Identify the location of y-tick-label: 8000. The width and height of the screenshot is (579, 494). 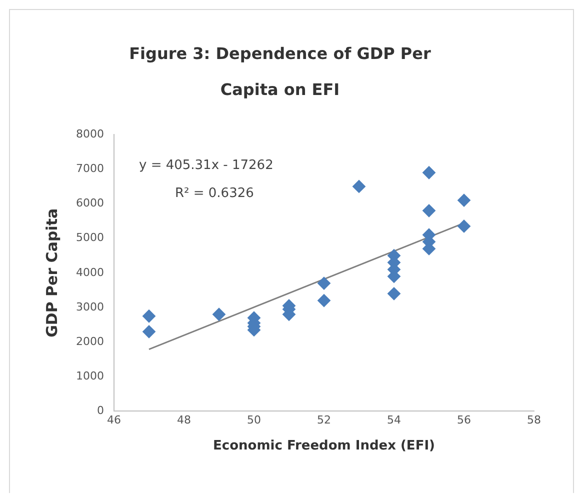
(90, 133).